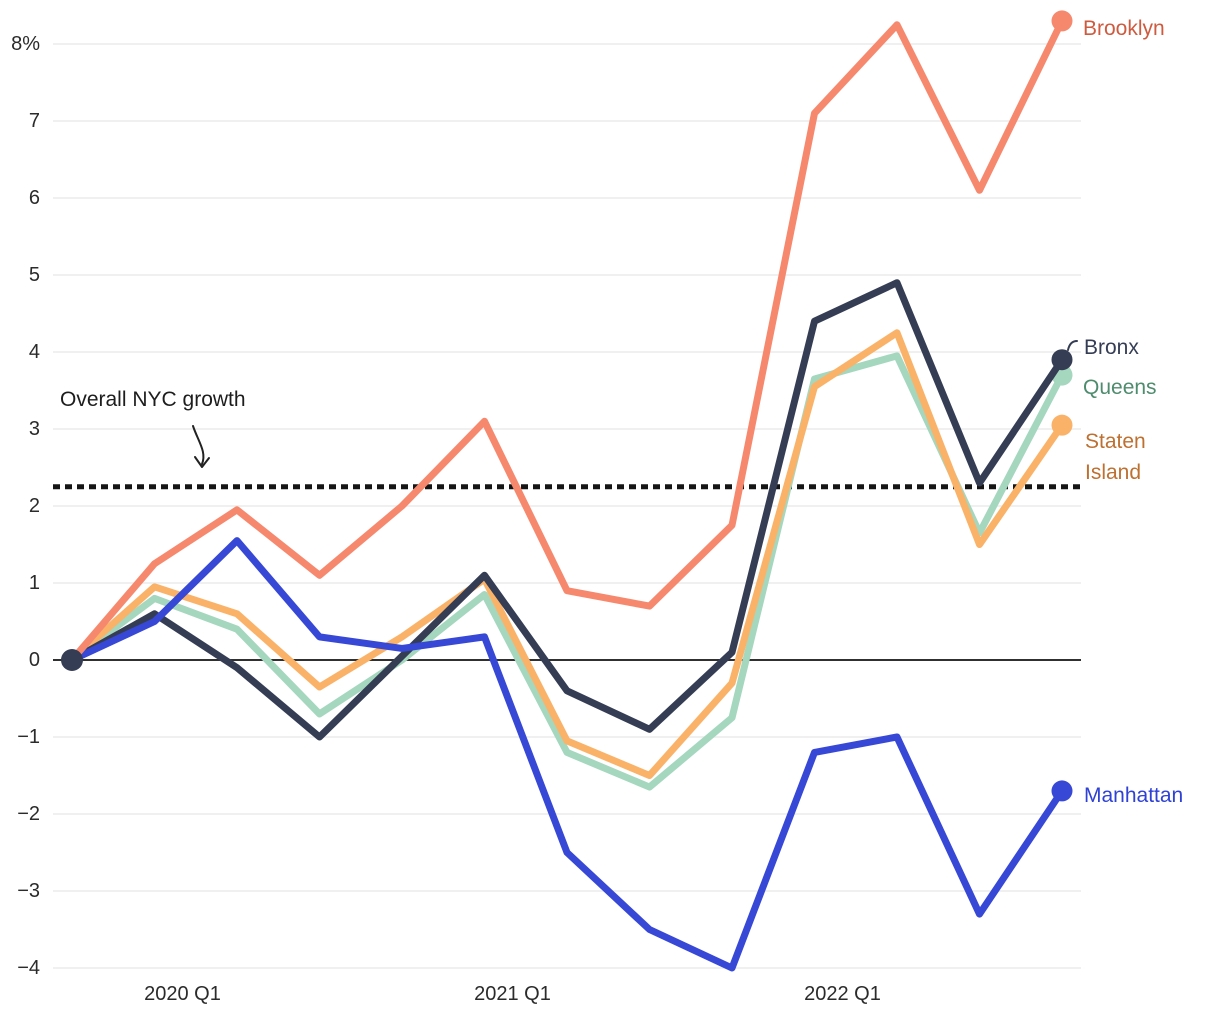  I want to click on y-axis-tick-label: 8%, so click(25, 44).